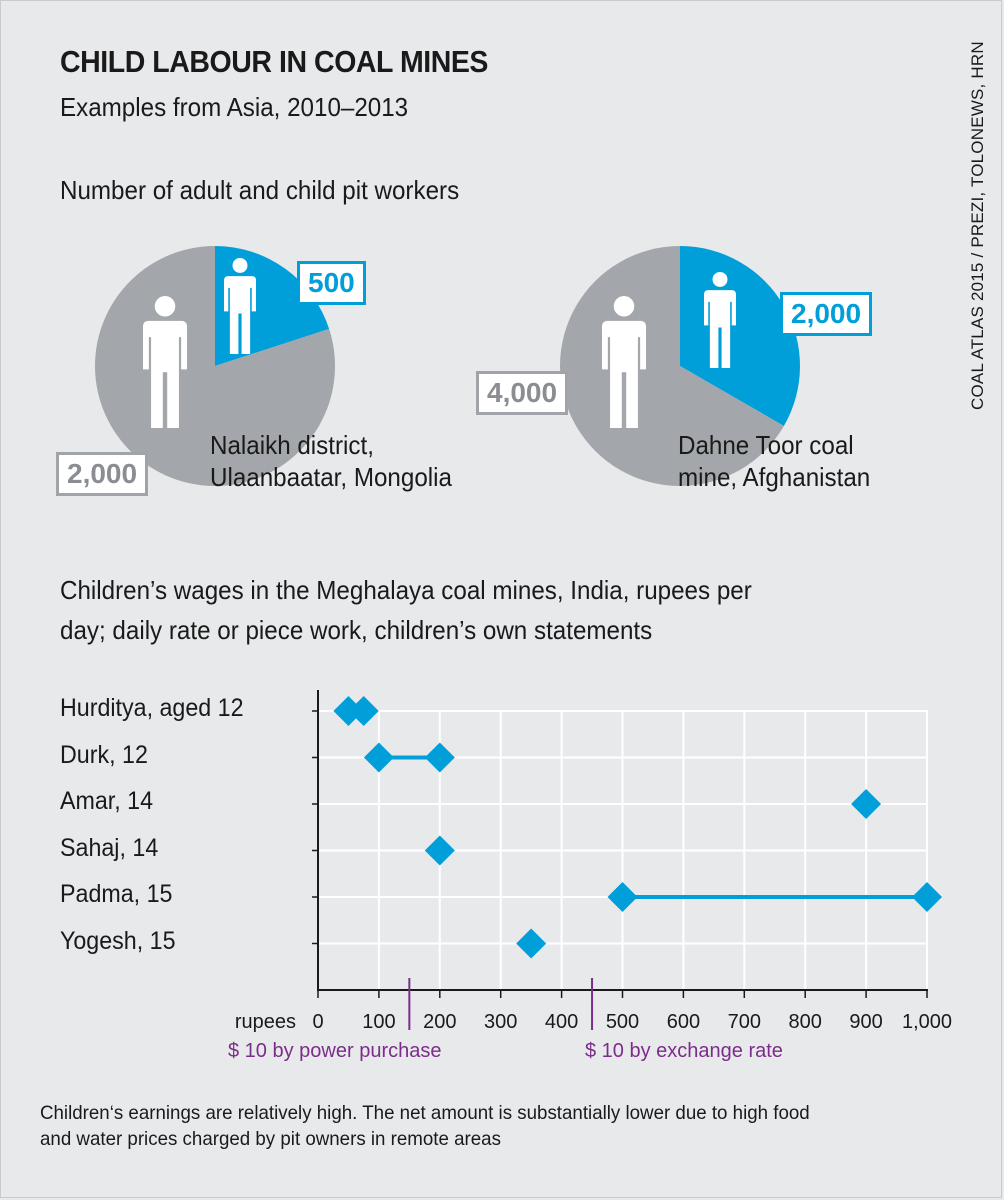 The width and height of the screenshot is (1004, 1200). I want to click on person-label: Amar, 14, so click(107, 801).